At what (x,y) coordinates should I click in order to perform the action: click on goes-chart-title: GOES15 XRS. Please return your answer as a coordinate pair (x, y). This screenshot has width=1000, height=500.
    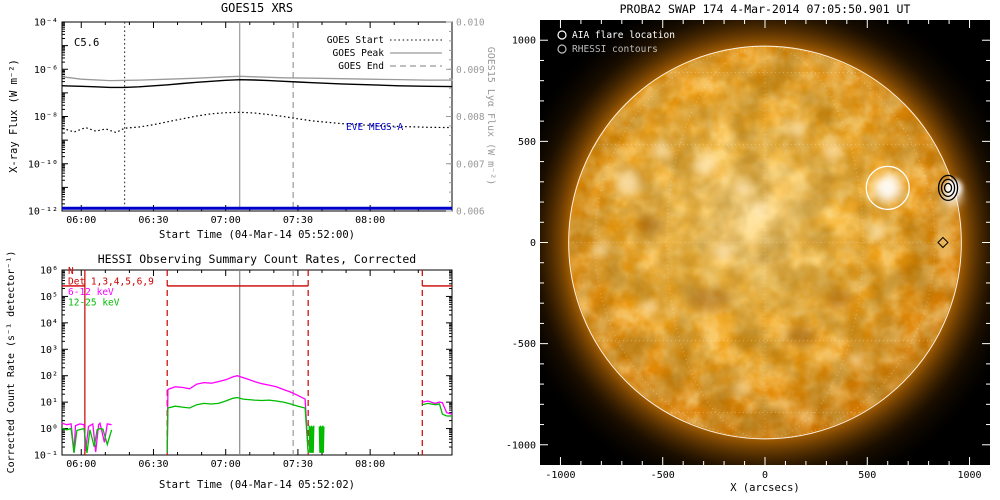
    Looking at the image, I should click on (257, 8).